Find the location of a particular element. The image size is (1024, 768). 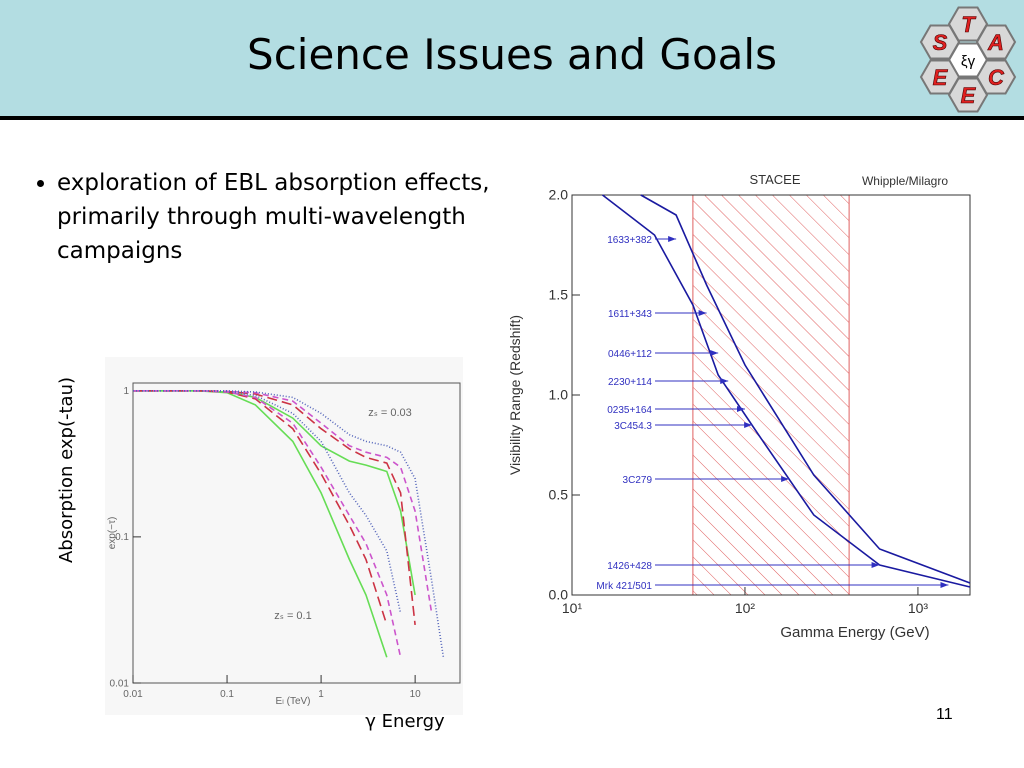

y-tick-label: 2.0 is located at coordinates (559, 195).